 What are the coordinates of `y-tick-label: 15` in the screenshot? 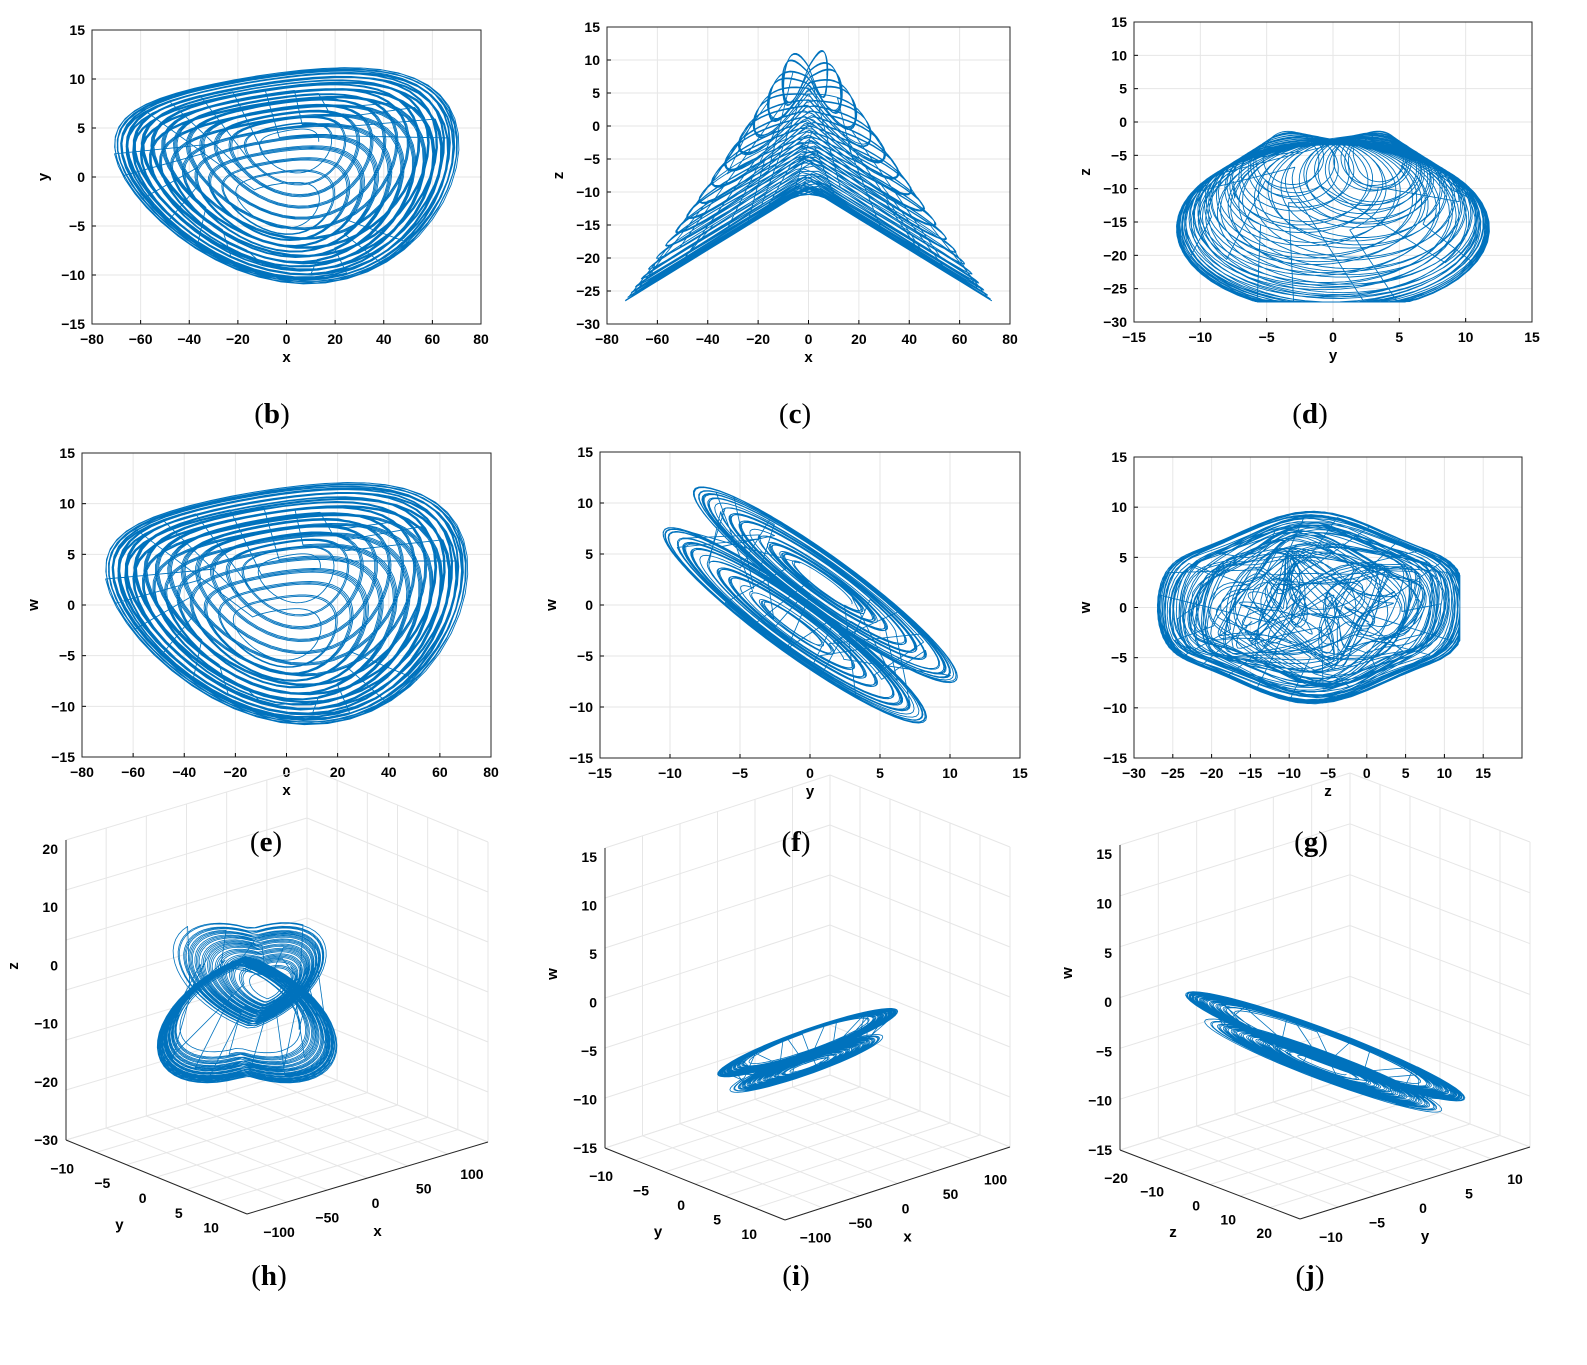 It's located at (1119, 457).